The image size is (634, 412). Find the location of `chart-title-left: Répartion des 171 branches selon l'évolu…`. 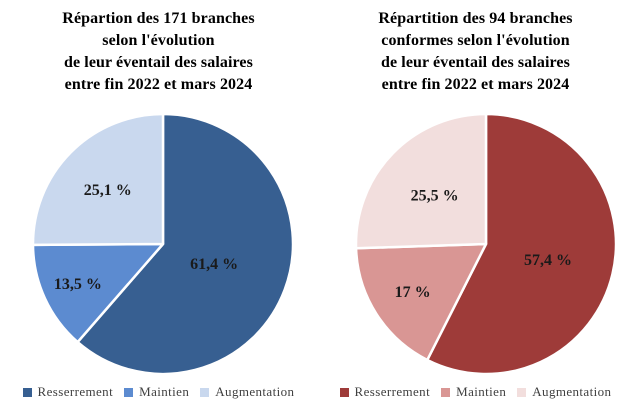

chart-title-left: Répartion des 171 branches selon l'évolu… is located at coordinates (158, 51).